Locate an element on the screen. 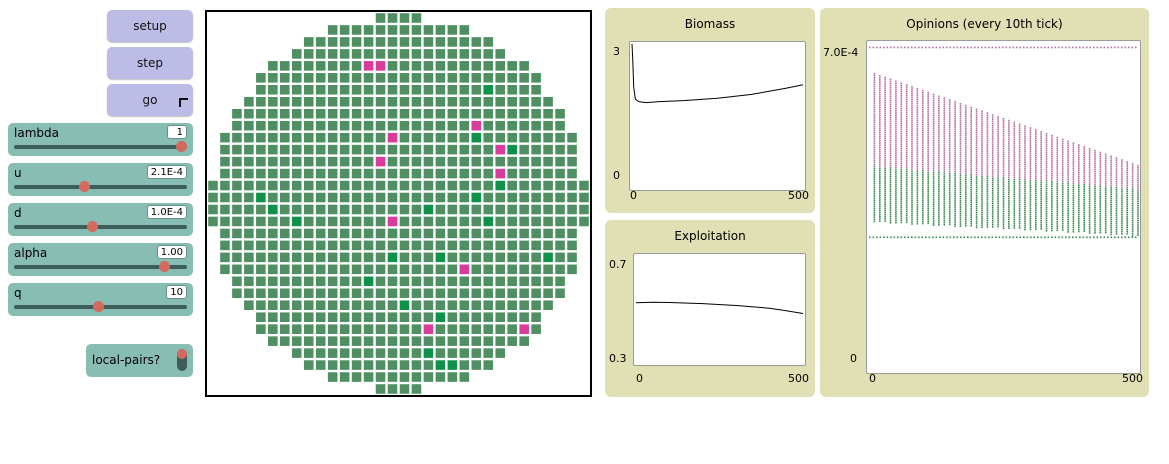 This screenshot has height=464, width=1169. step-button: step is located at coordinates (150, 63).